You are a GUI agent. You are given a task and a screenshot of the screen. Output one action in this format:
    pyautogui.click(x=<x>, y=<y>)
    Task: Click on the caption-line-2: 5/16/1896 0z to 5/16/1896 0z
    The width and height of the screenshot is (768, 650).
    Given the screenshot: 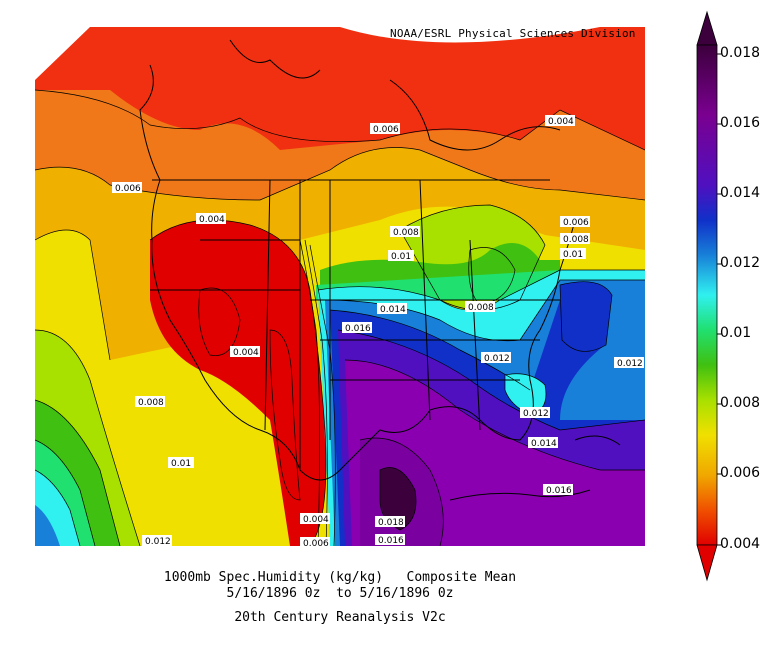 What is the action you would take?
    pyautogui.click(x=340, y=593)
    